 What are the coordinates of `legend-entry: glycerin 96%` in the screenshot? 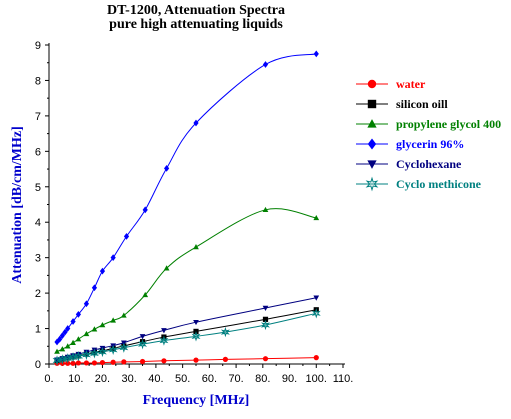 It's located at (410, 144).